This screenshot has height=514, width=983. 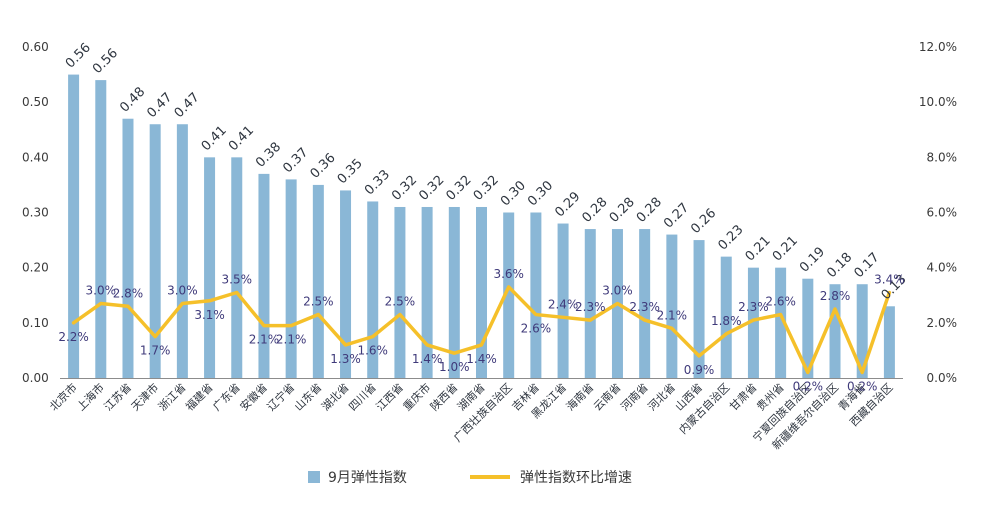 I want to click on legend: 9月弹性指数 弹性指数环比增速, so click(x=470, y=478).